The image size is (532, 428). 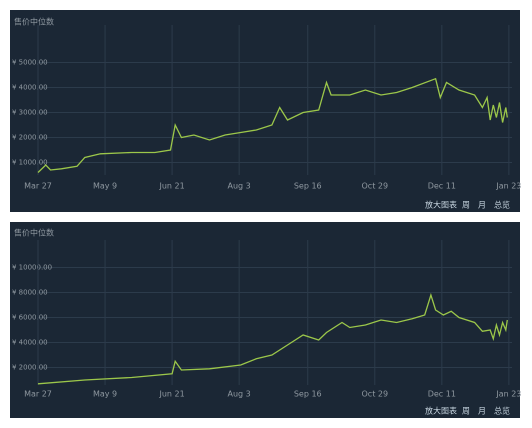 I want to click on y-tick-label: ¥ 10000.00, so click(x=32, y=268).